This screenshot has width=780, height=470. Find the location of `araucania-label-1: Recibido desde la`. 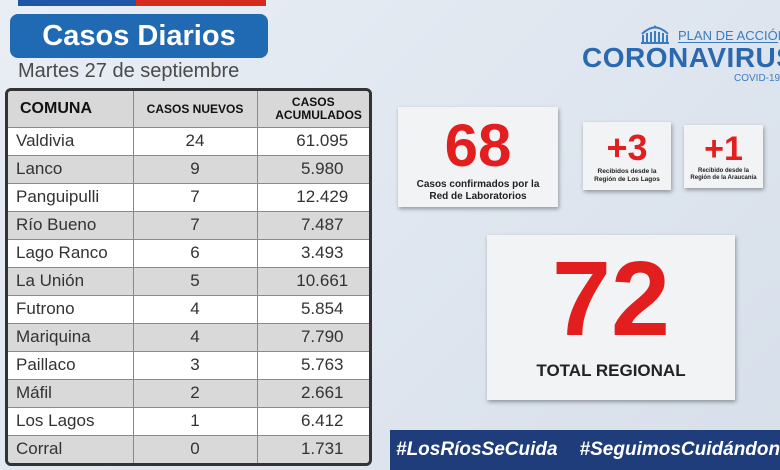

araucania-label-1: Recibido desde la is located at coordinates (723, 171).